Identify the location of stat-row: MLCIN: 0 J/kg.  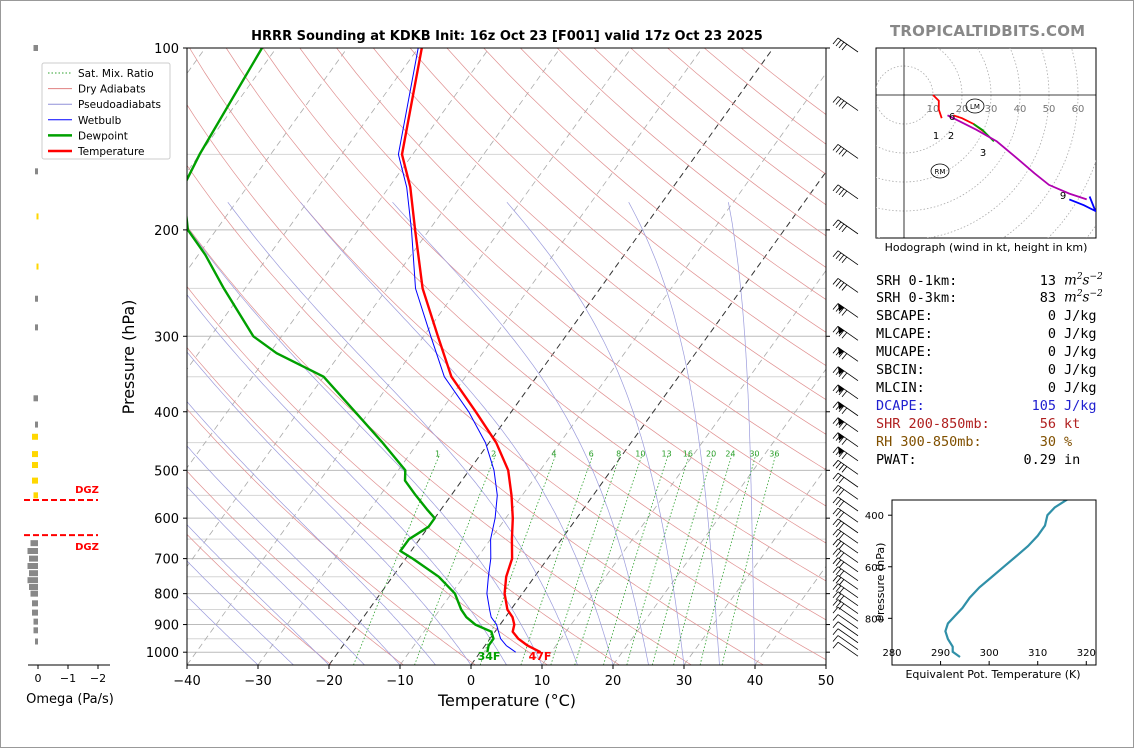
(986, 388).